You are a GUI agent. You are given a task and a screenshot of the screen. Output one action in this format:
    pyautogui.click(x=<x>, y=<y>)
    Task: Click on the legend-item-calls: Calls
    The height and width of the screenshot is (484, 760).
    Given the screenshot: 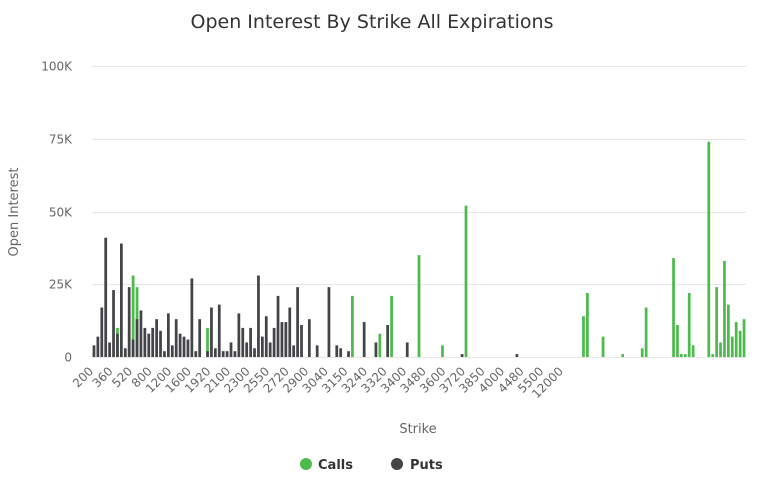 What is the action you would take?
    pyautogui.click(x=326, y=465)
    